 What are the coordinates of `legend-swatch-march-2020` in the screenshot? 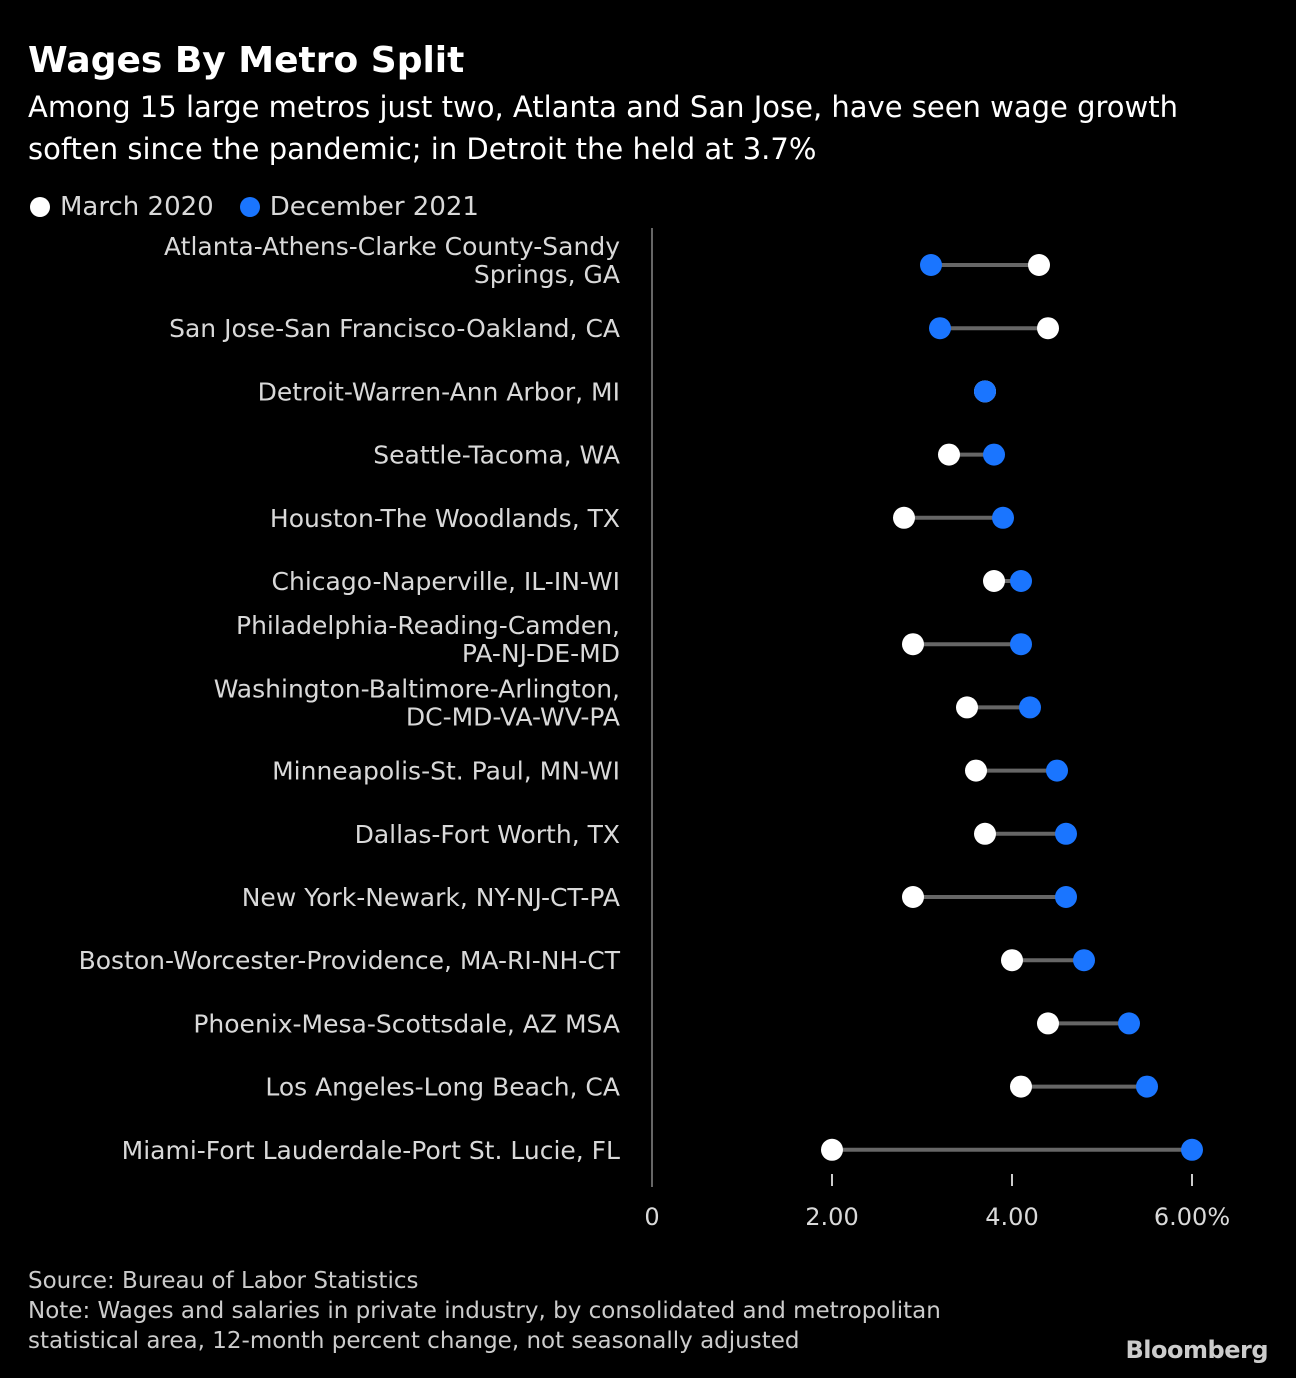 It's located at (40, 207).